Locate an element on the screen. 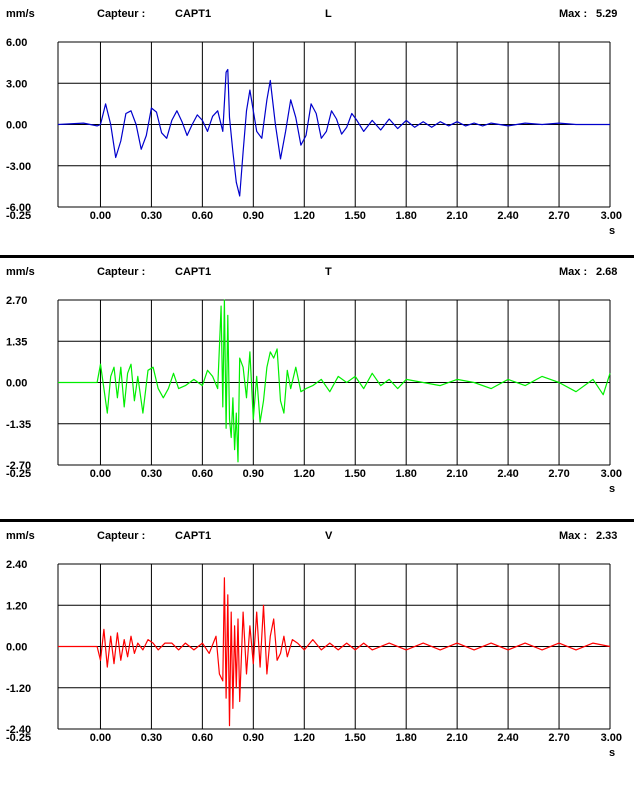 Image resolution: width=634 pixels, height=787 pixels. y-tick-label: 2.70 is located at coordinates (16, 301).